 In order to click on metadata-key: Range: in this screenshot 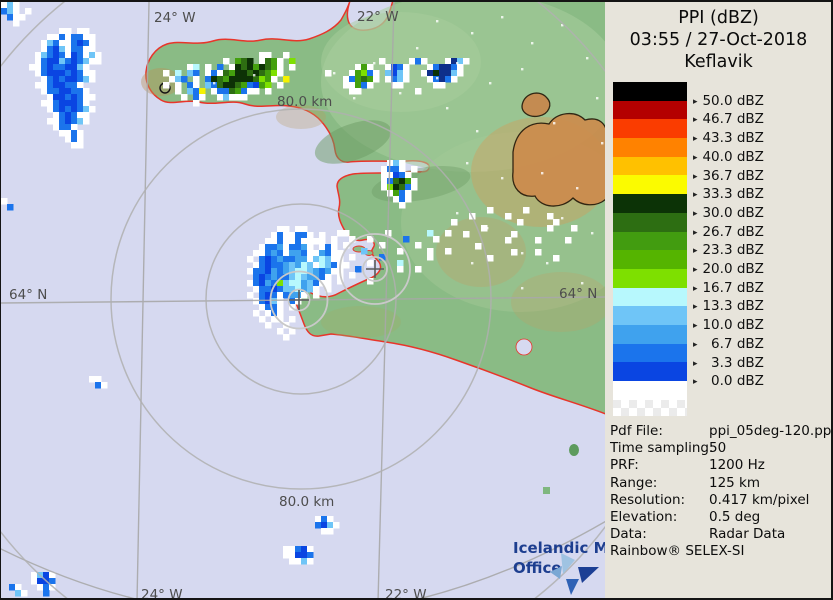, I will do `click(634, 482)`.